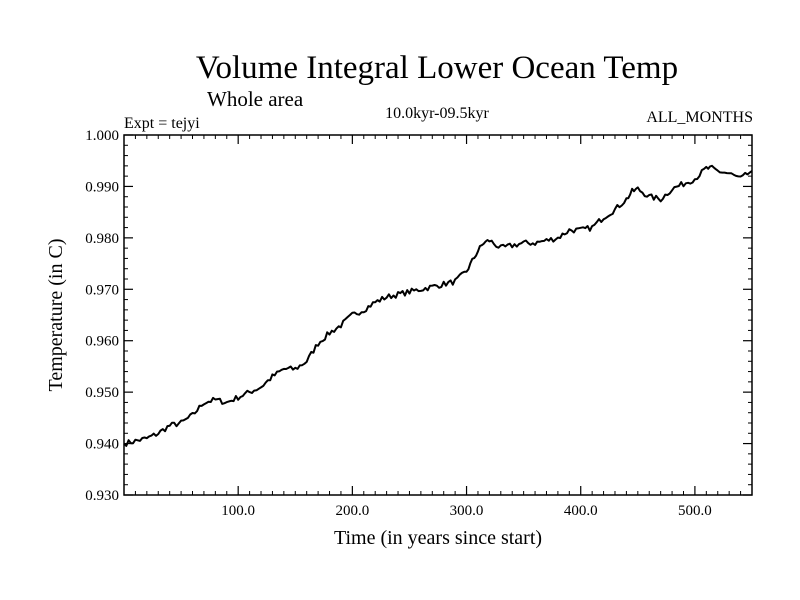 This screenshot has height=600, width=800. What do you see at coordinates (437, 113) in the screenshot?
I see `time-range-label: 10.0kyr-09.5kyr` at bounding box center [437, 113].